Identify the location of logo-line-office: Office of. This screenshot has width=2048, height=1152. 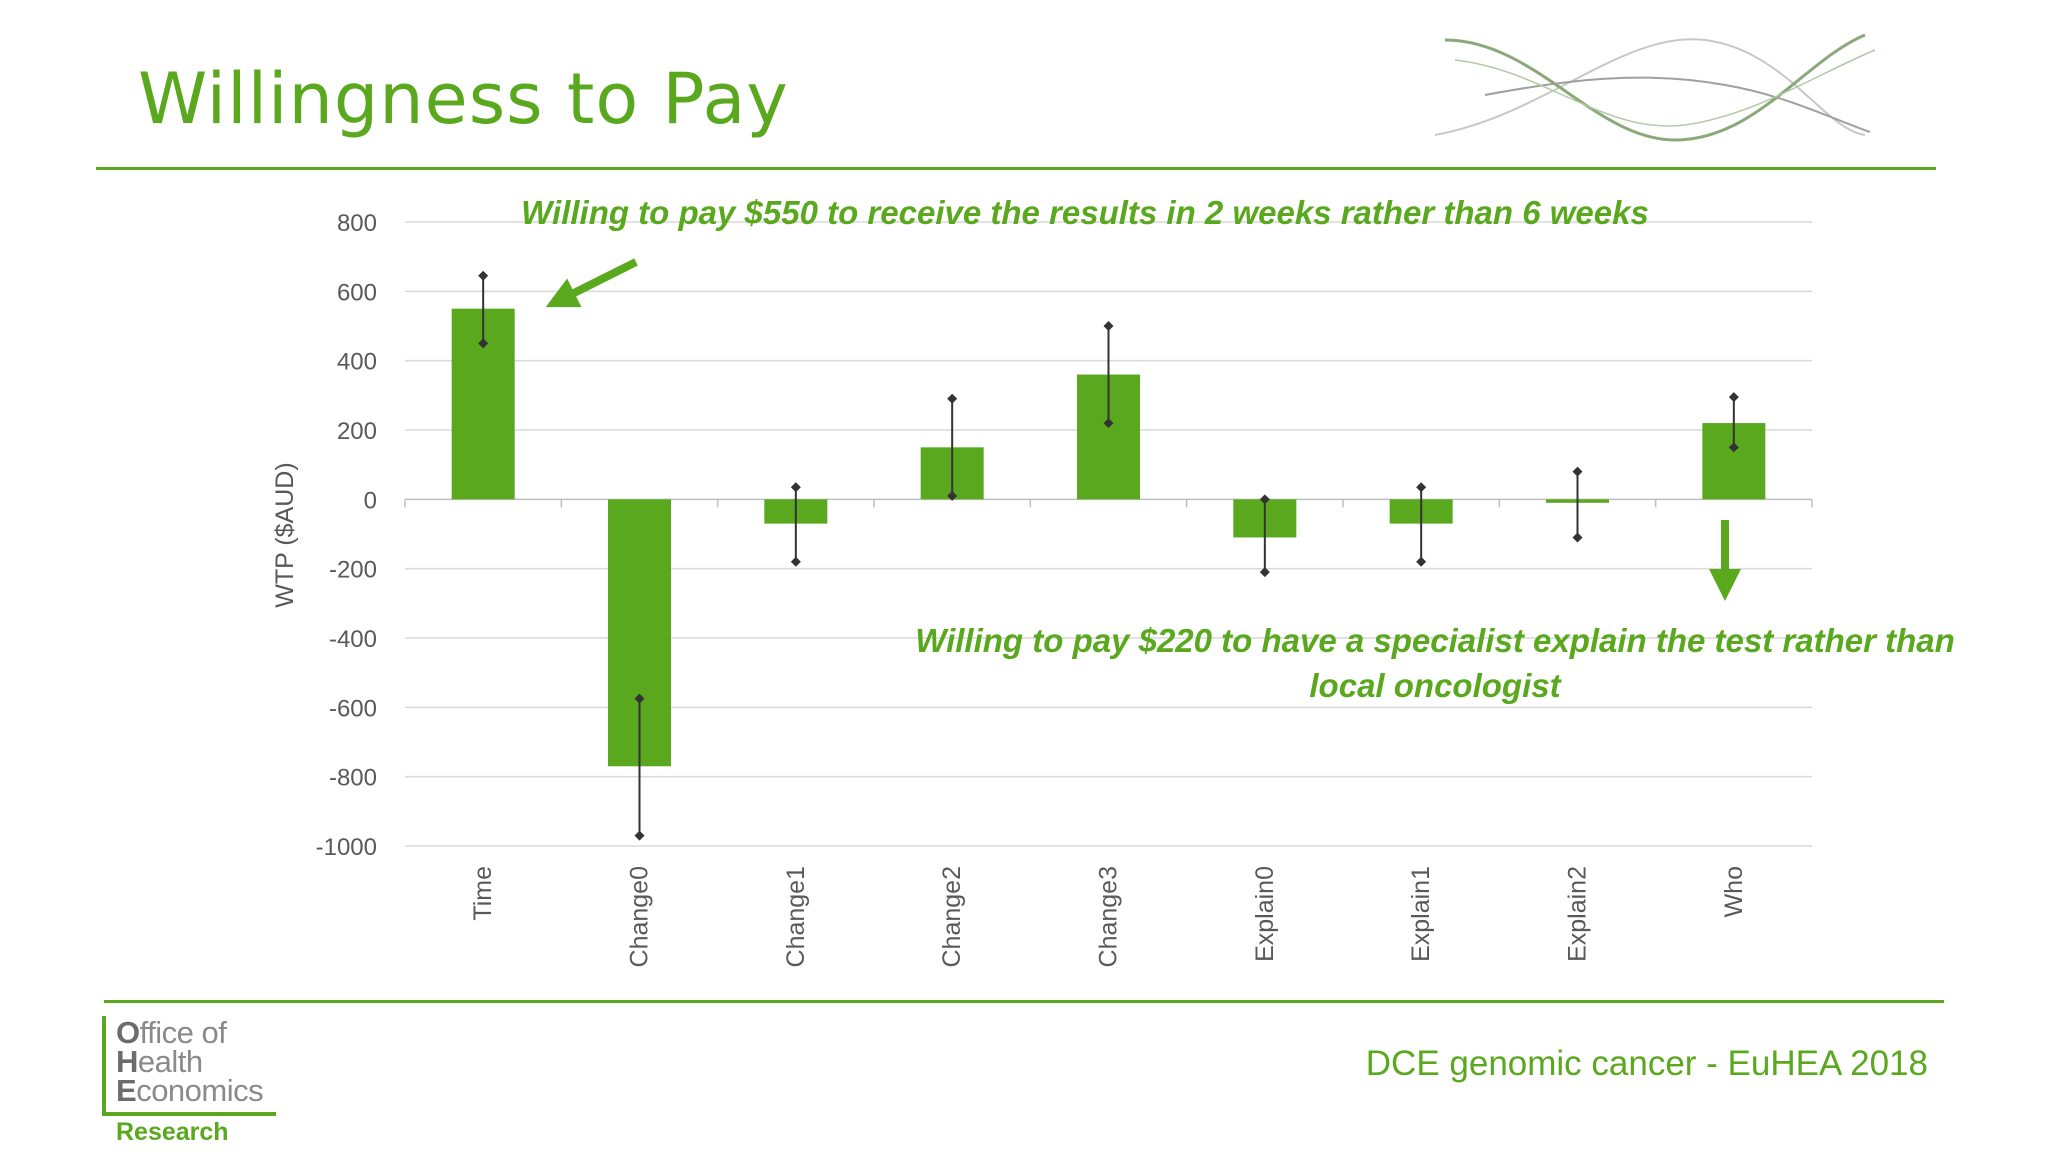
(171, 1032).